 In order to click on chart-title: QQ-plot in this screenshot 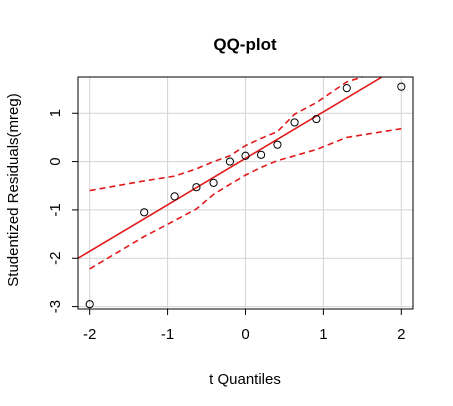, I will do `click(245, 44)`.